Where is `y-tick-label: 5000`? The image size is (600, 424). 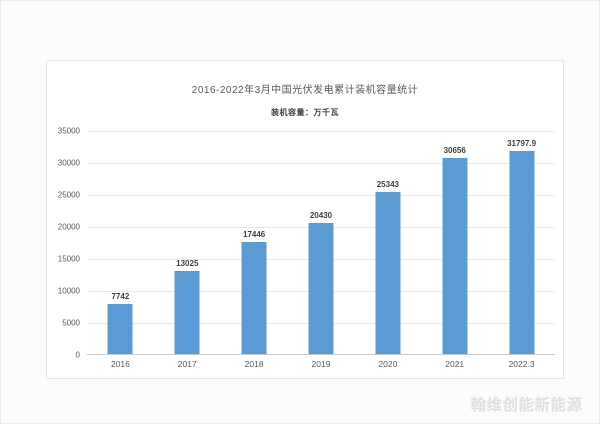 y-tick-label: 5000 is located at coordinates (71, 323).